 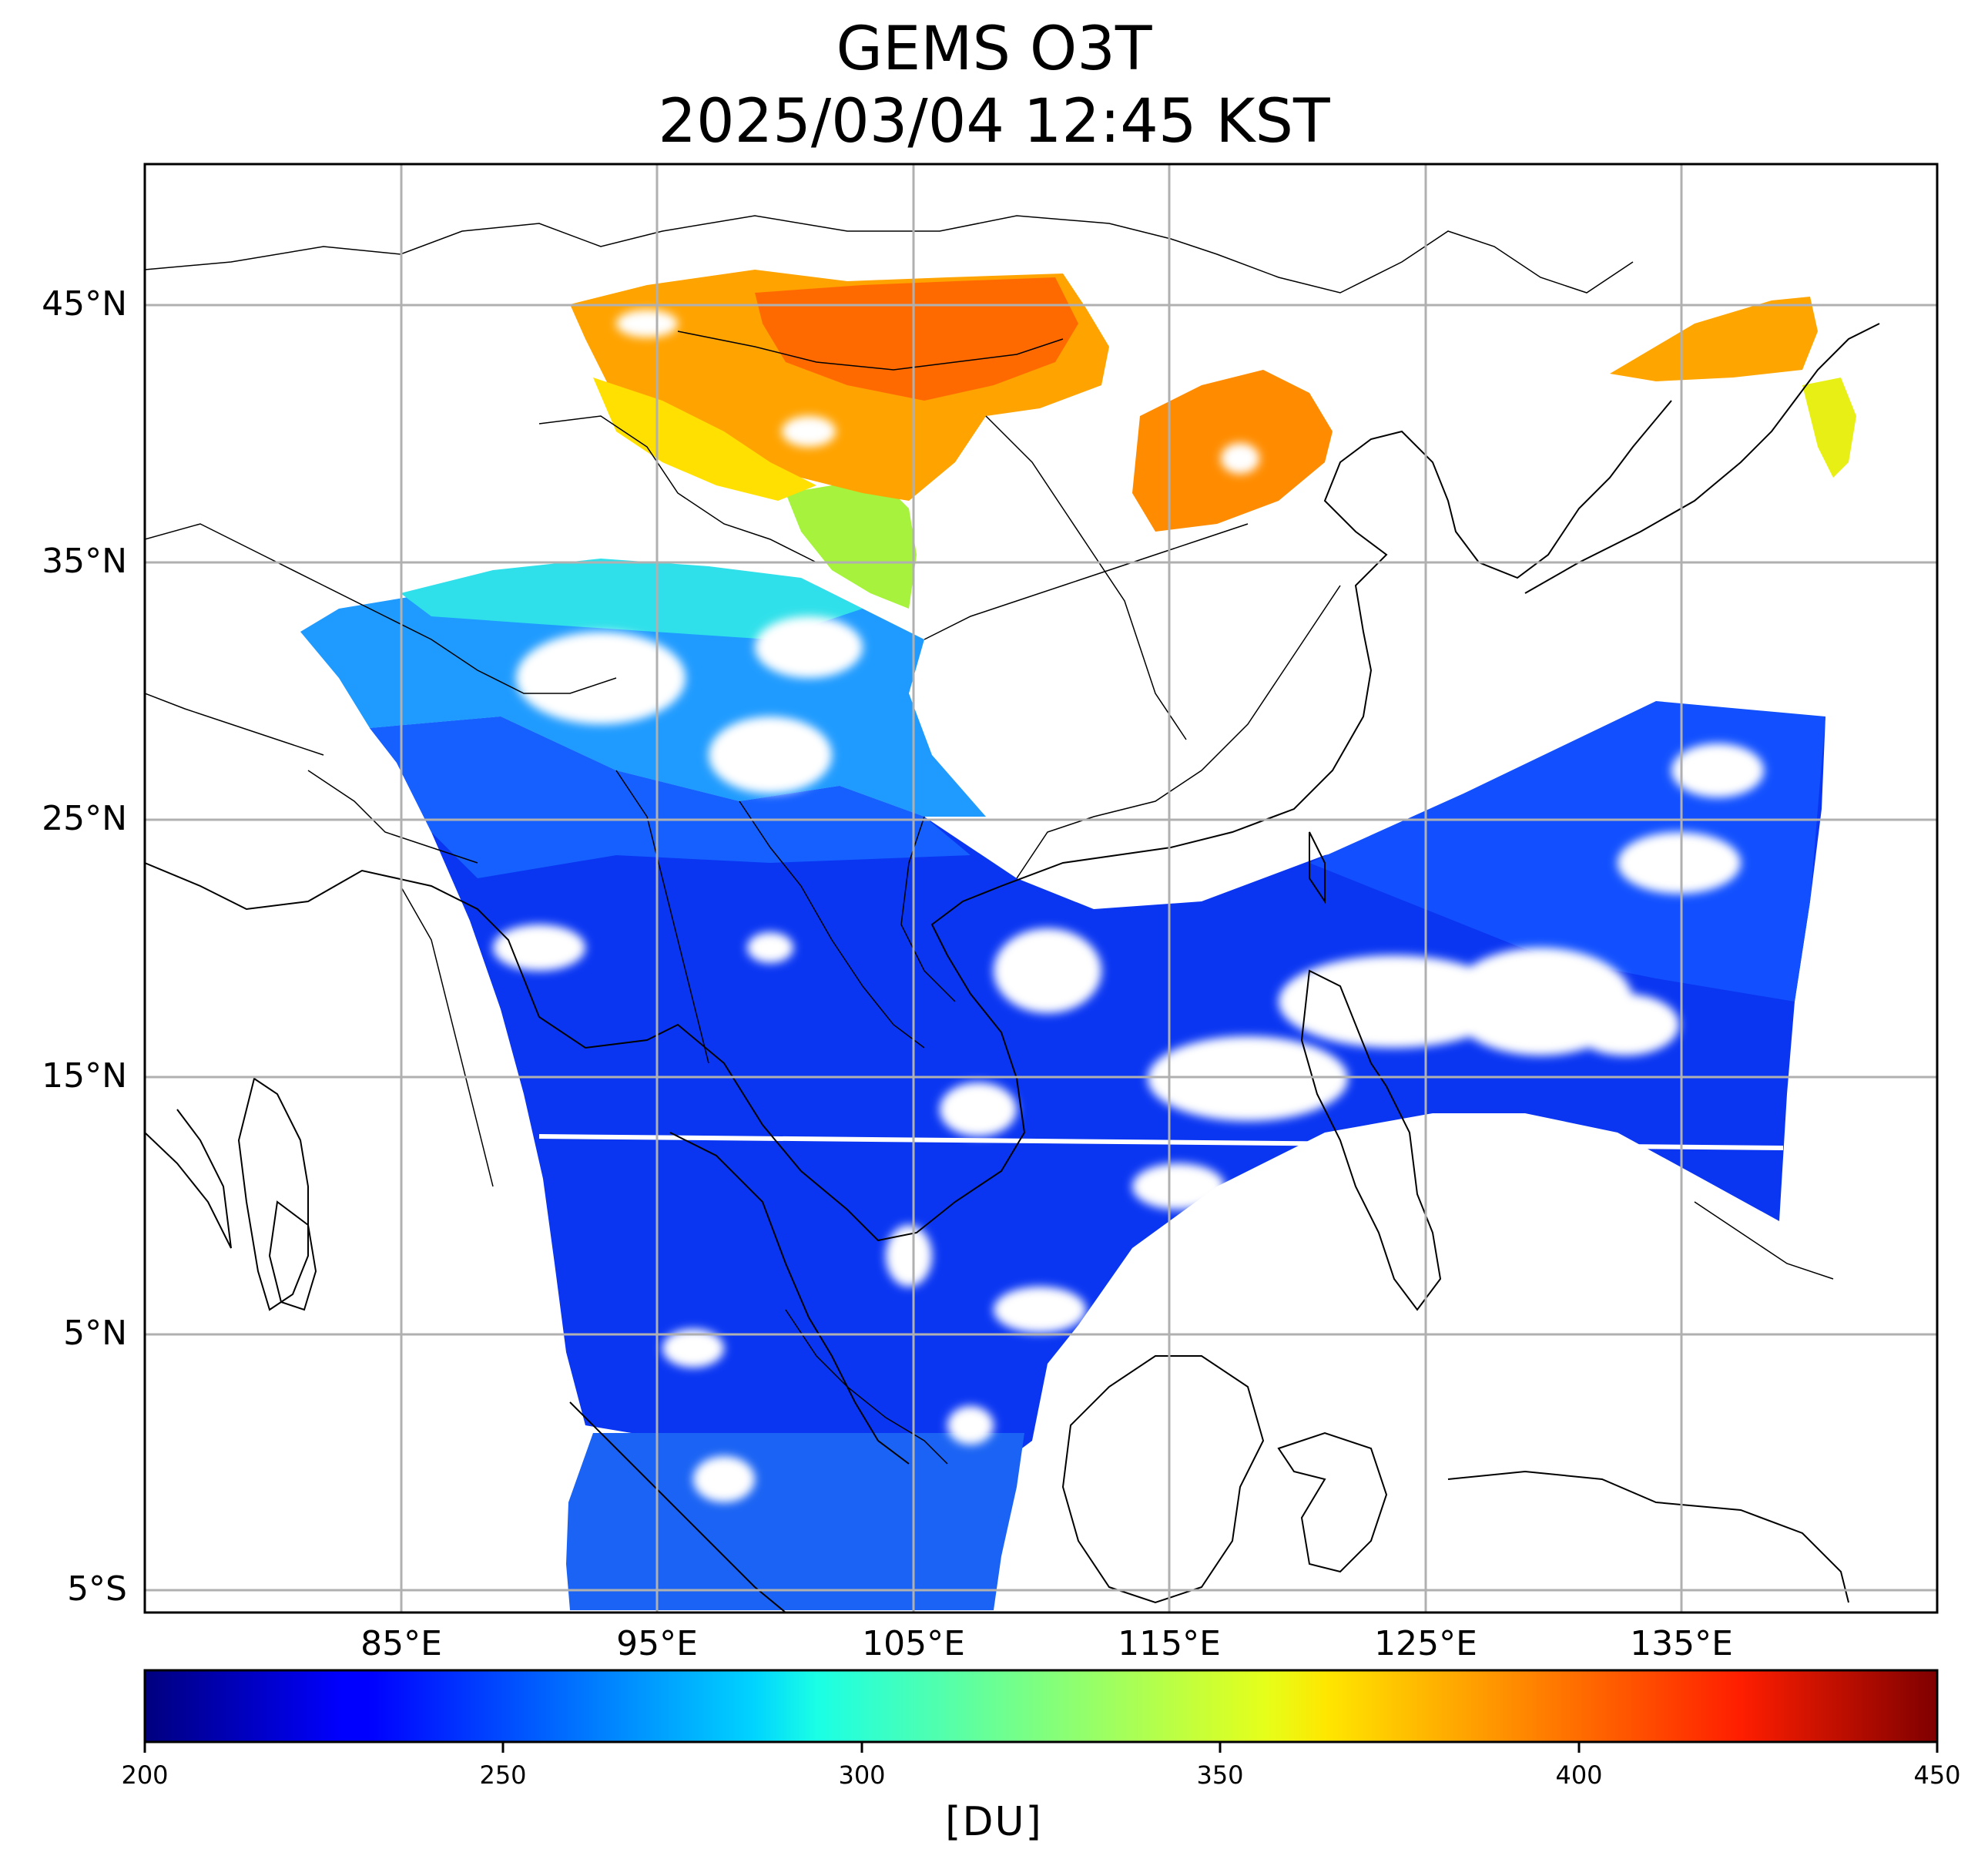 What do you see at coordinates (503, 1775) in the screenshot?
I see `colorbar-tick-label: 250` at bounding box center [503, 1775].